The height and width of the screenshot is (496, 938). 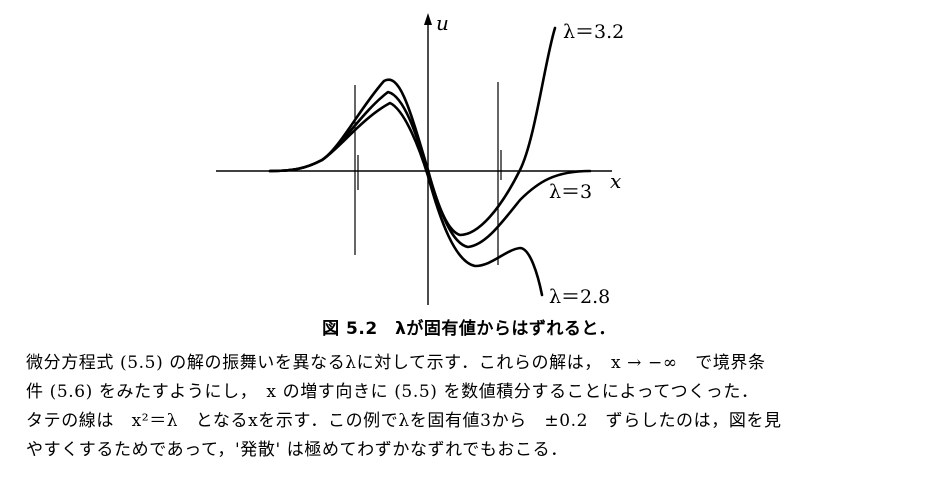 I want to click on curve-lambda-2.8, so click(x=406, y=199).